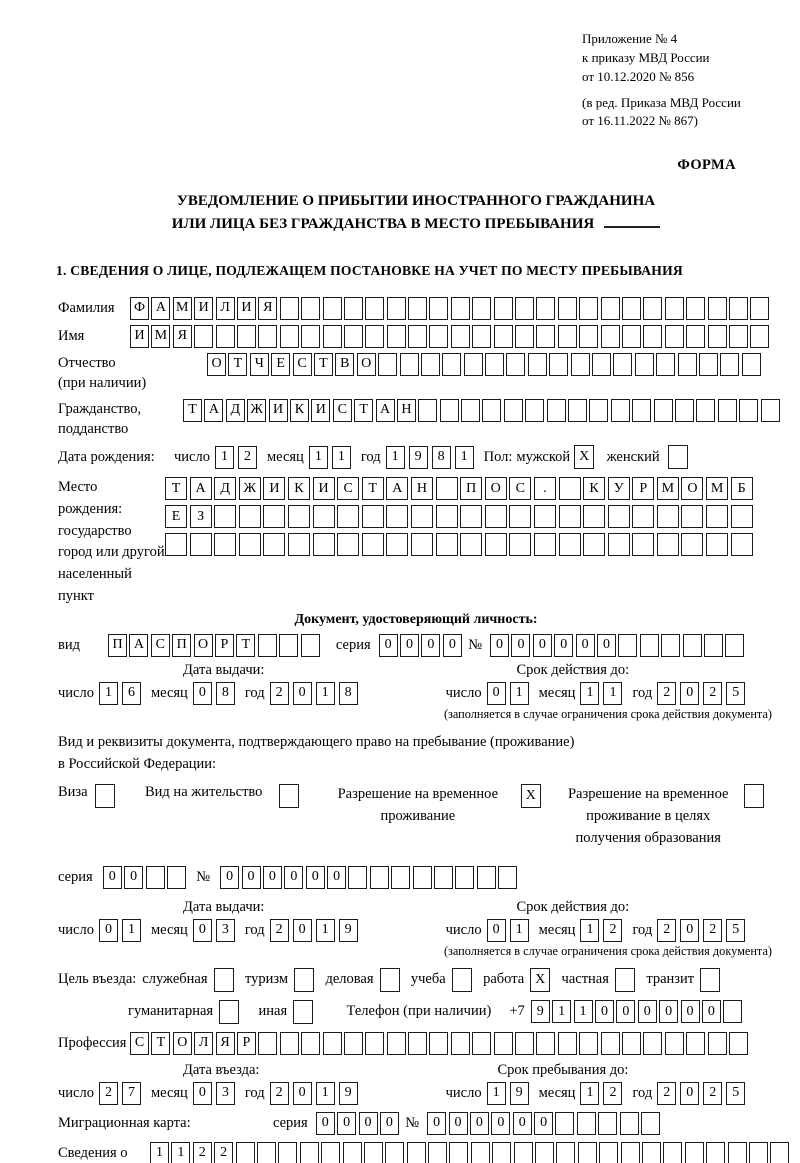 This screenshot has height=1163, width=800. Describe the element at coordinates (182, 308) in the screenshot. I see `char-cell: М` at that location.